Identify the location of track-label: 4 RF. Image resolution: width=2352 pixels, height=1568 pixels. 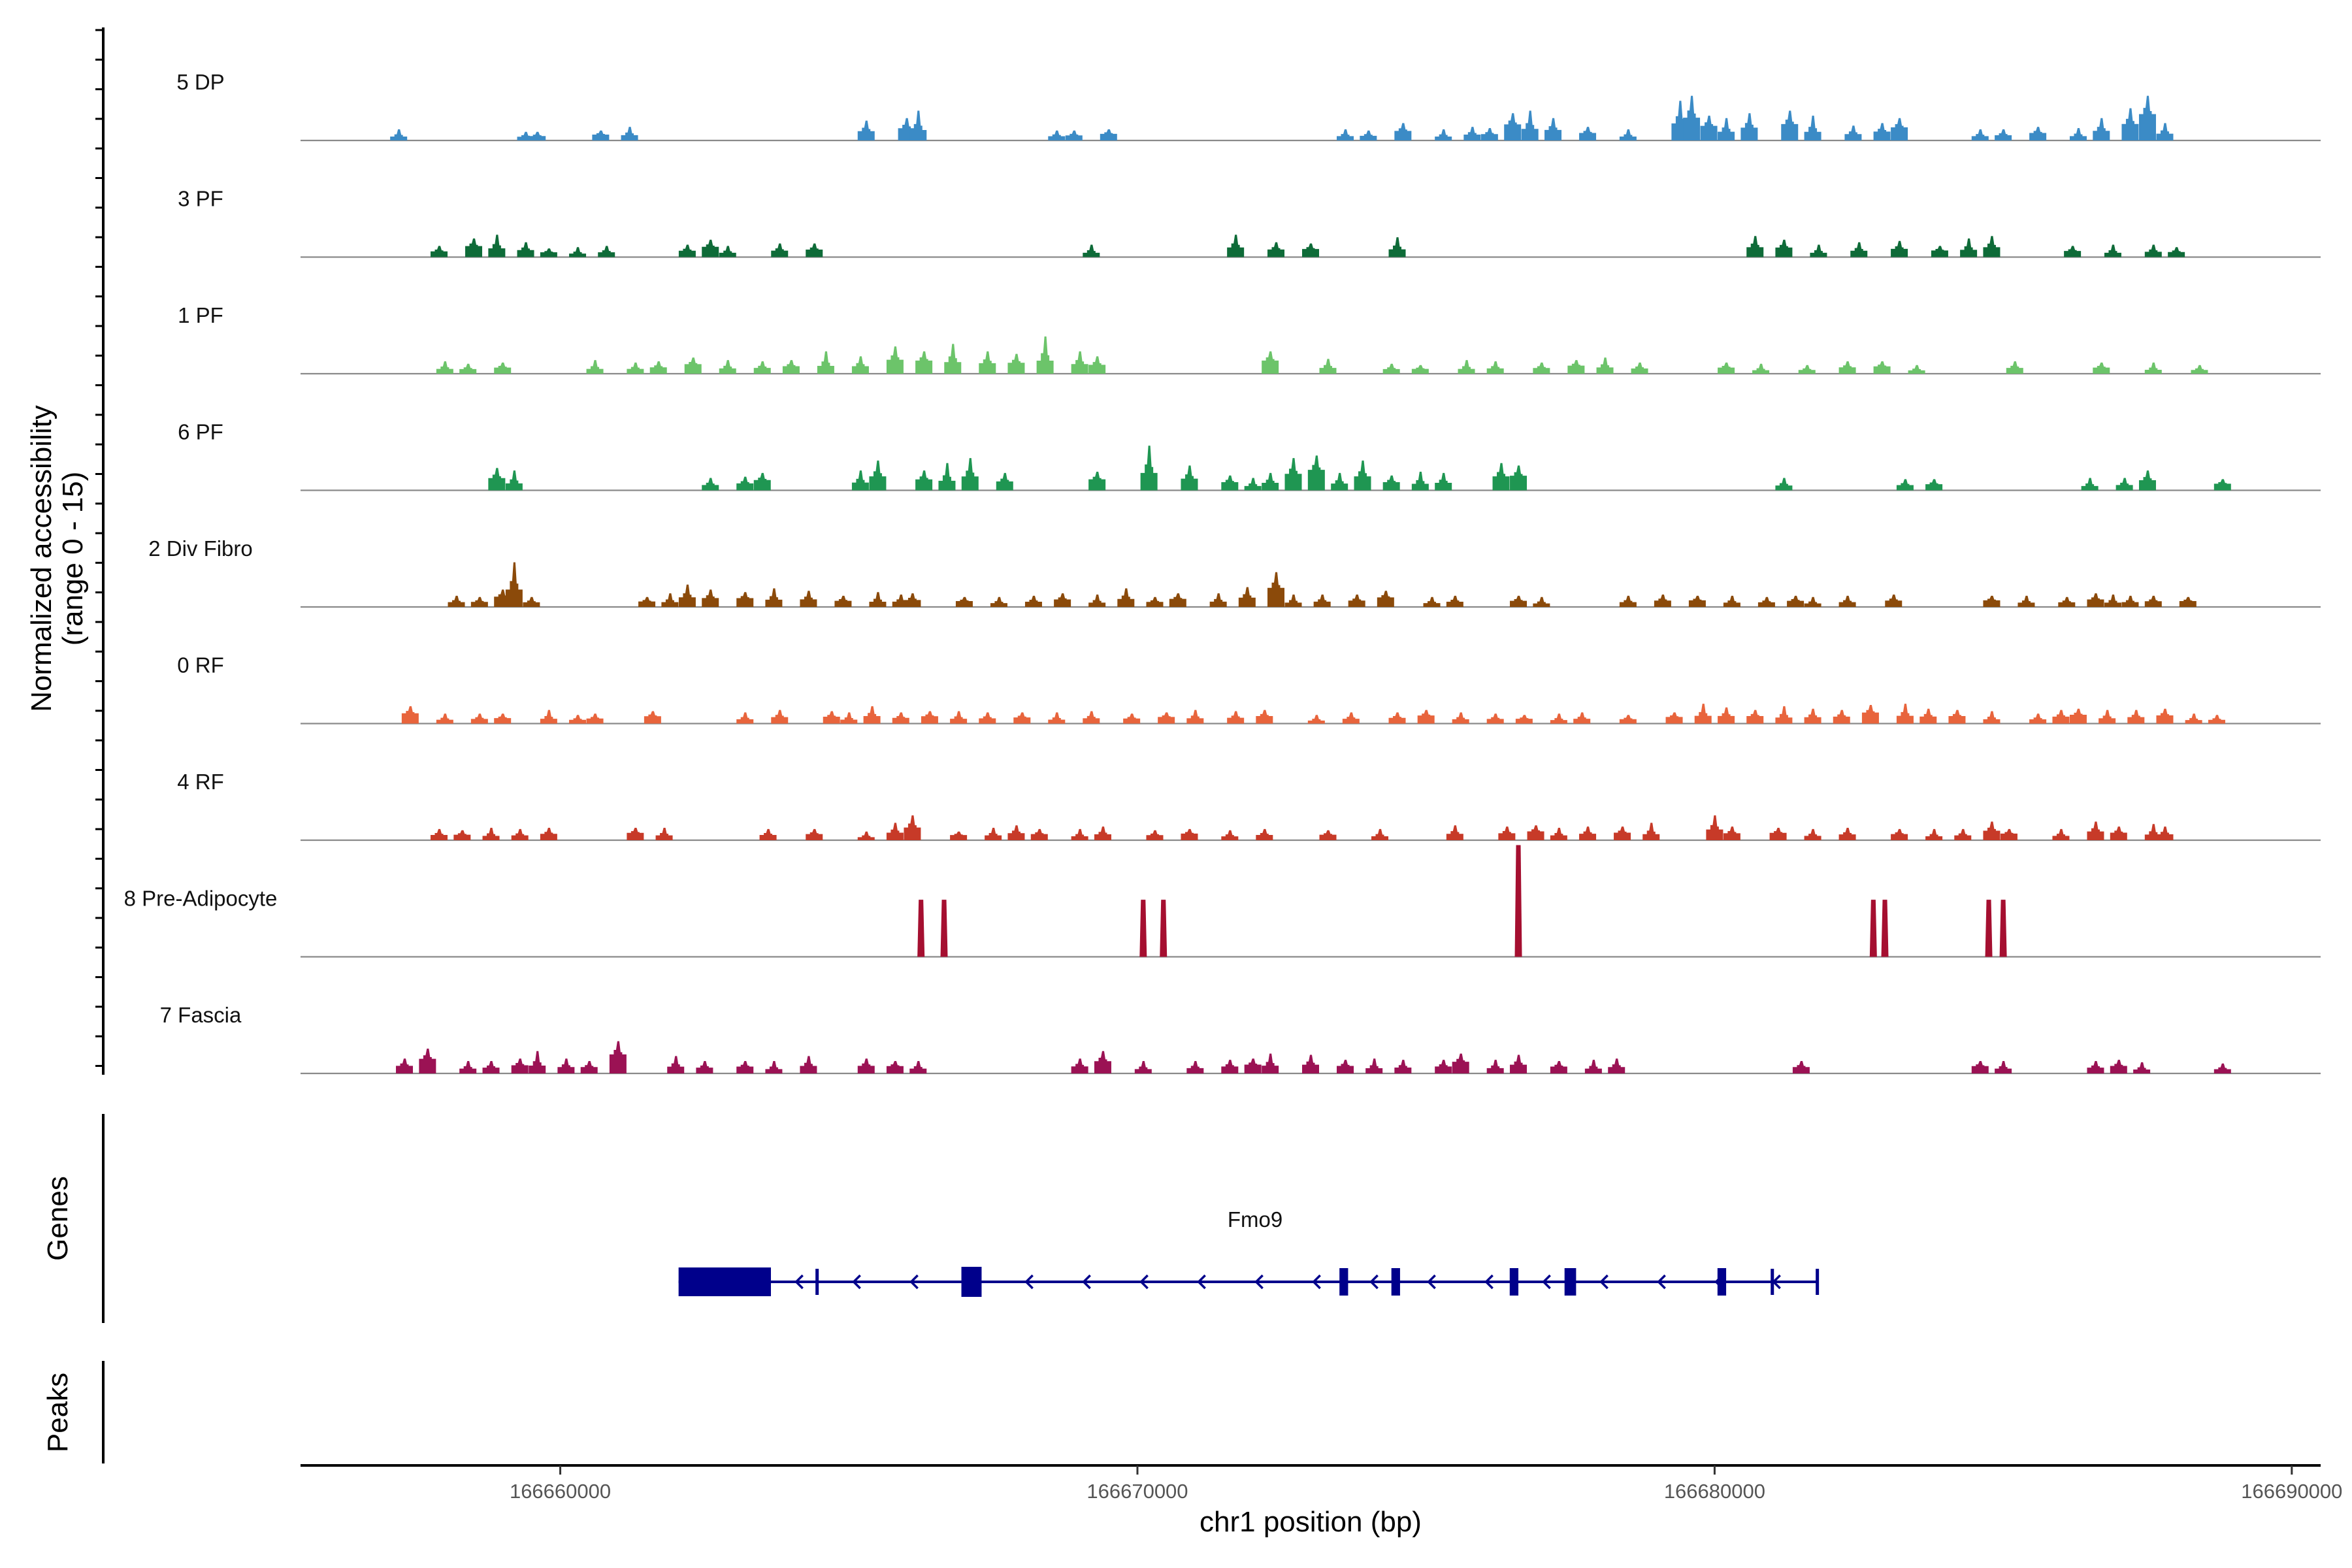
(200, 782).